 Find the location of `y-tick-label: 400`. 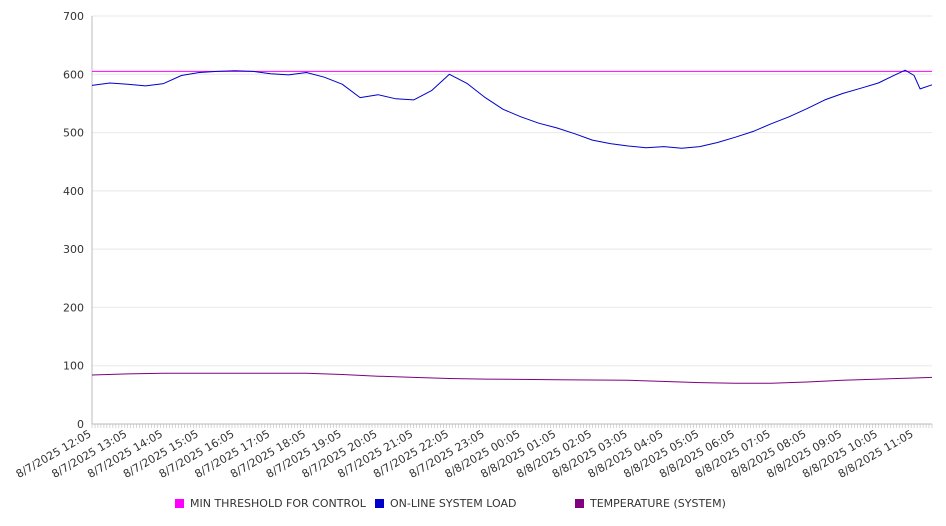

y-tick-label: 400 is located at coordinates (73, 191).